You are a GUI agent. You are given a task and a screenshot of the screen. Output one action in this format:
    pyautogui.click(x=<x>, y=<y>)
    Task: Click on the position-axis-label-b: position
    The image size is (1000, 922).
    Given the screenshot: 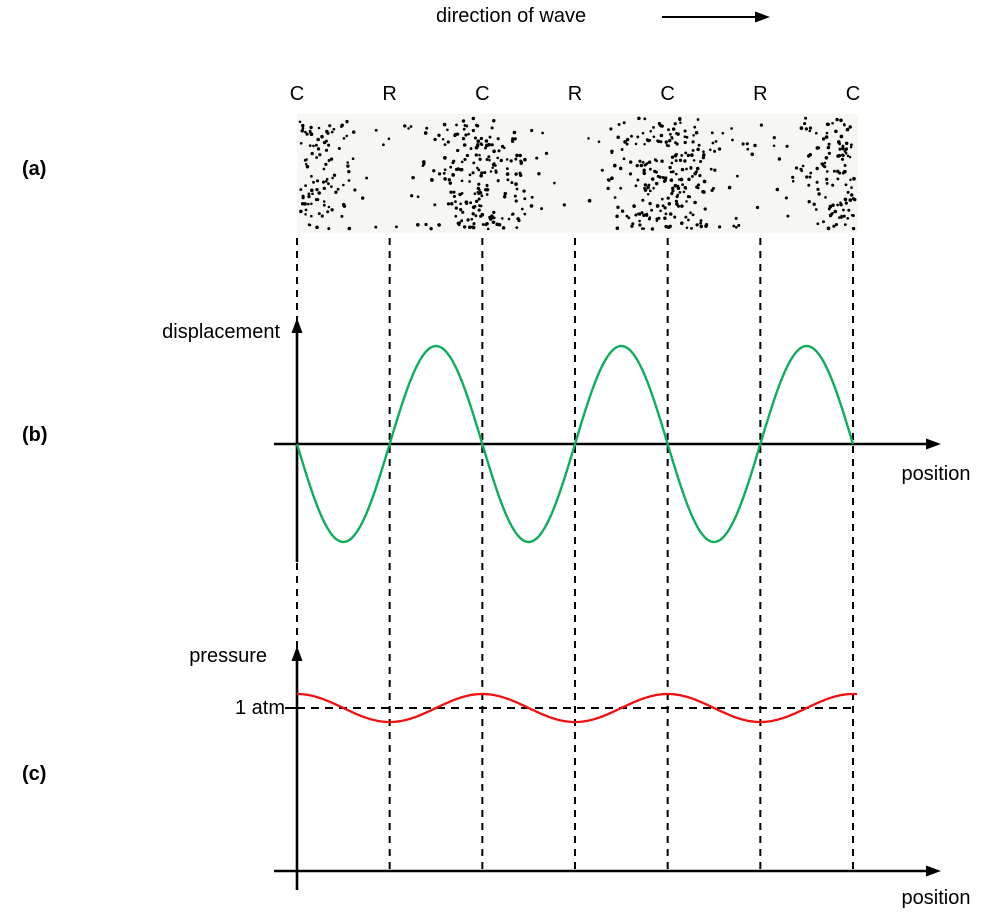 What is the action you would take?
    pyautogui.click(x=936, y=474)
    